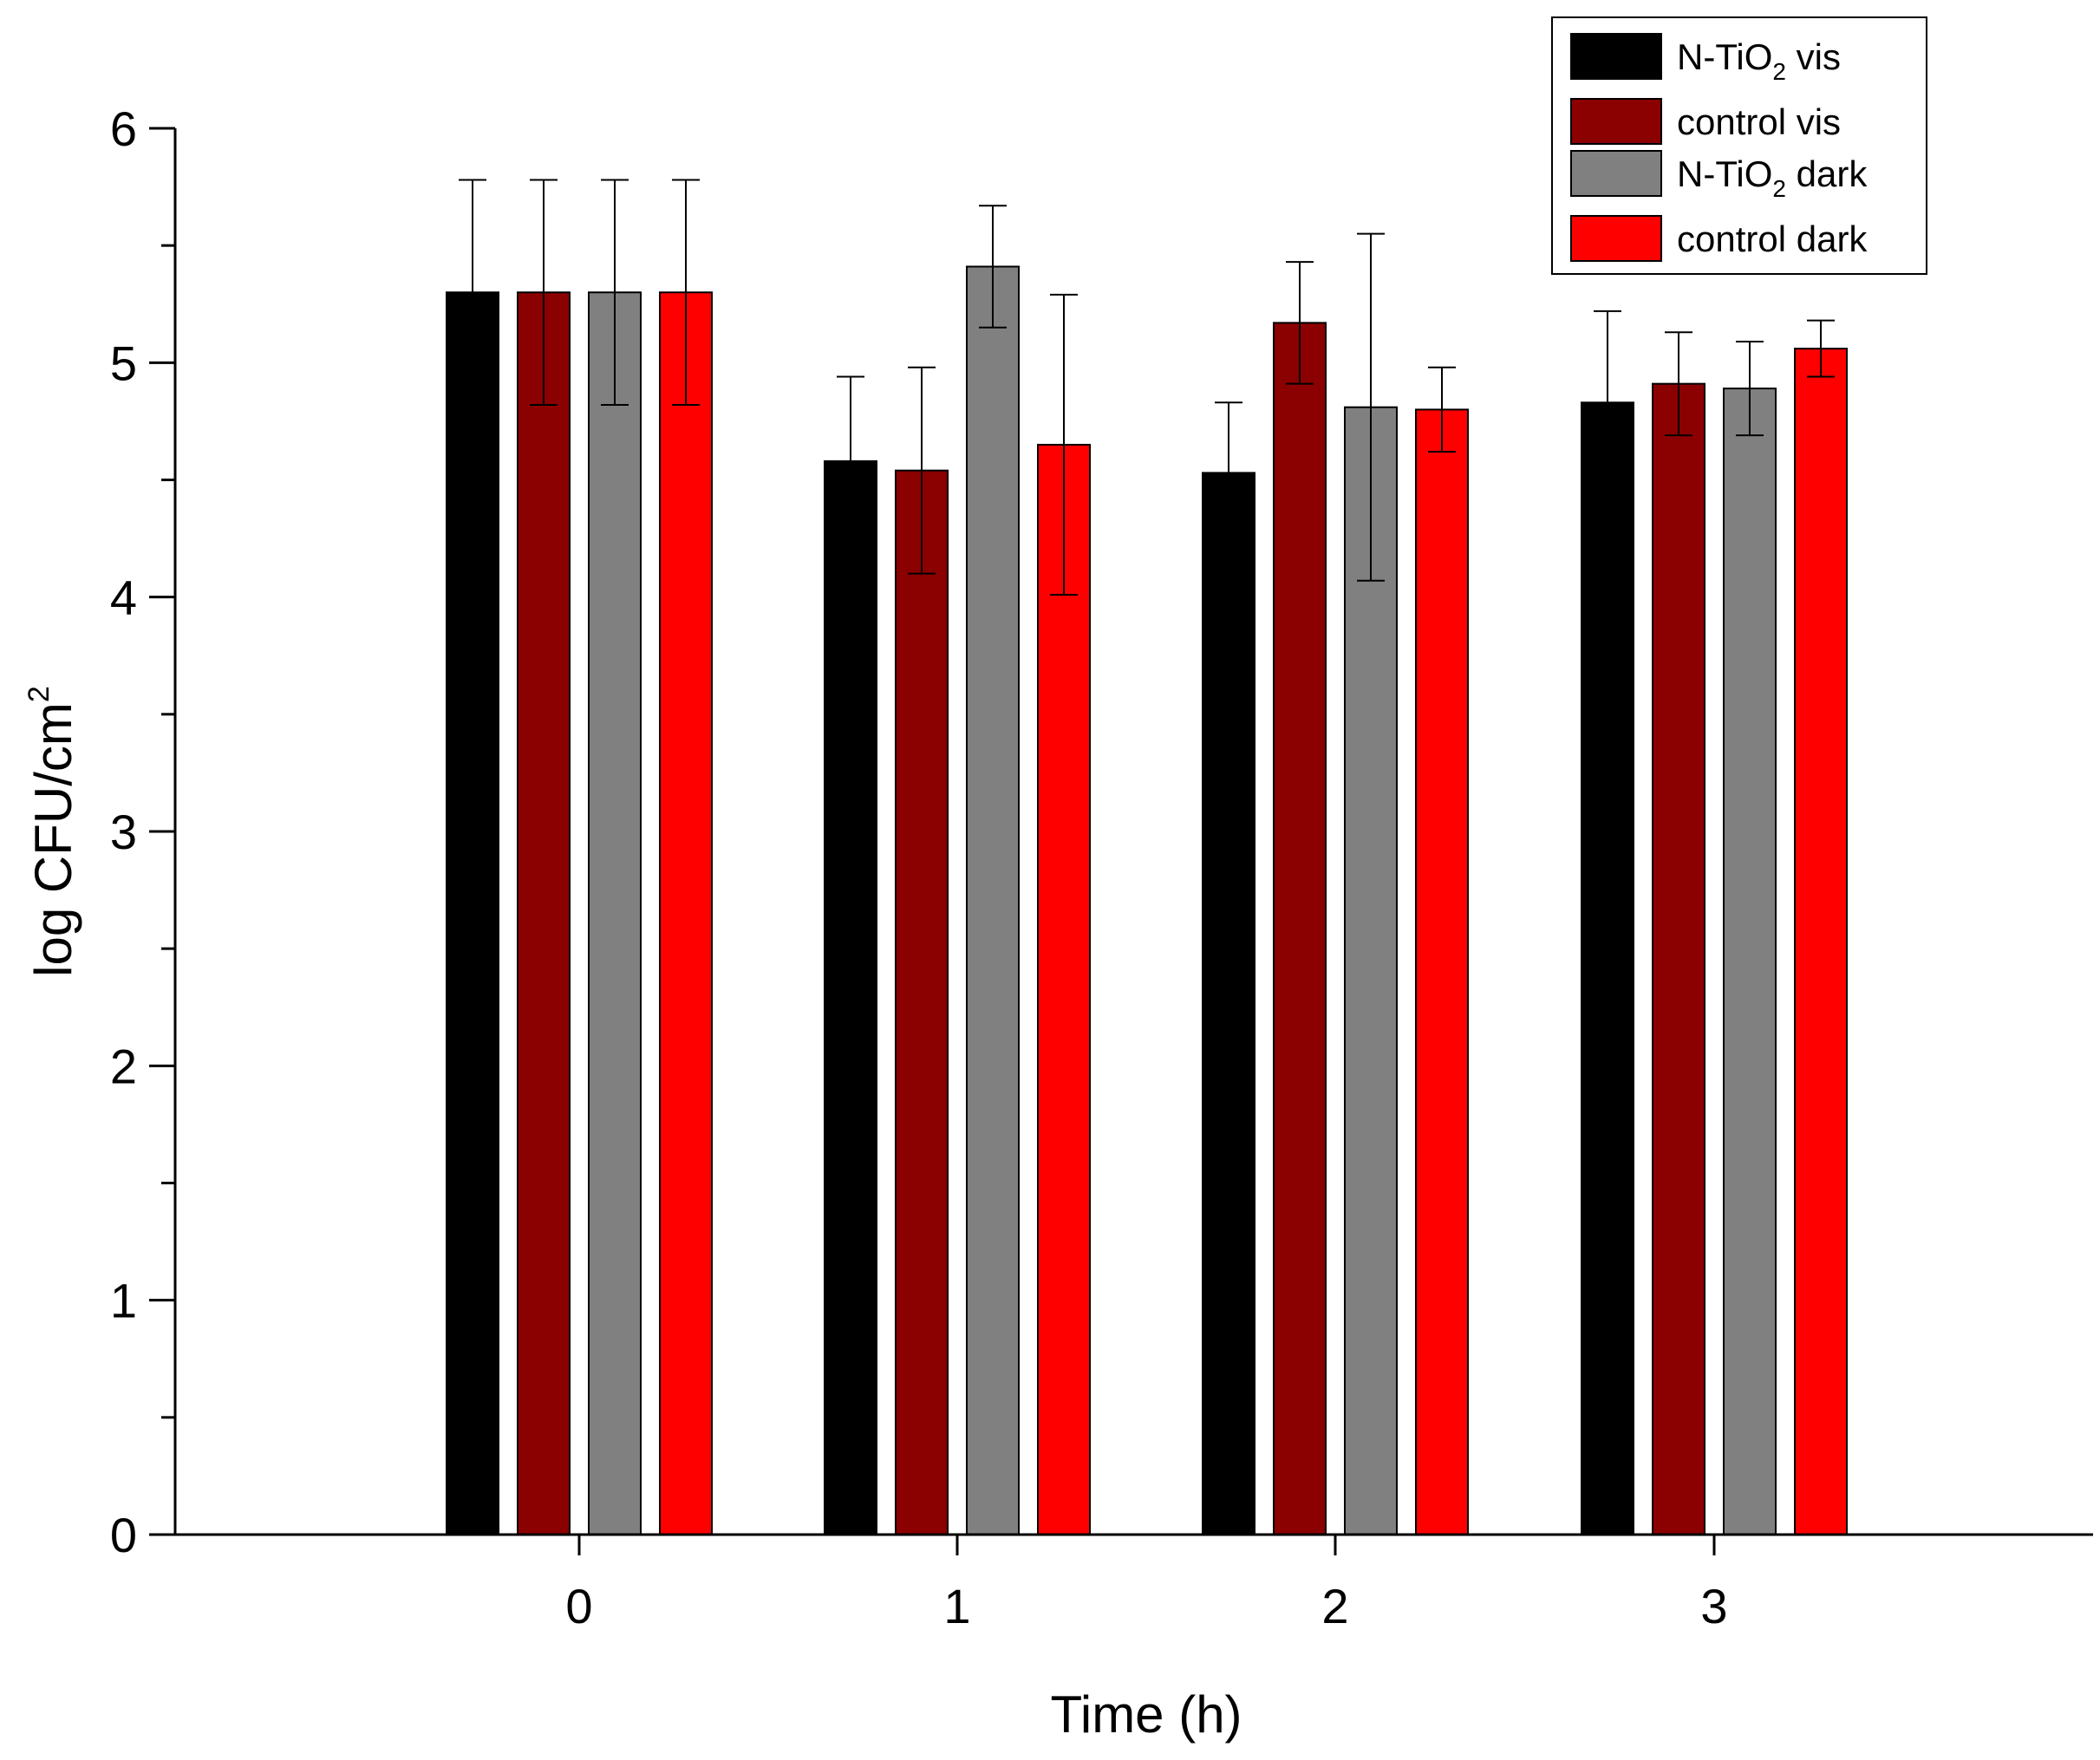  What do you see at coordinates (957, 1606) in the screenshot?
I see `x-tick-label: 1` at bounding box center [957, 1606].